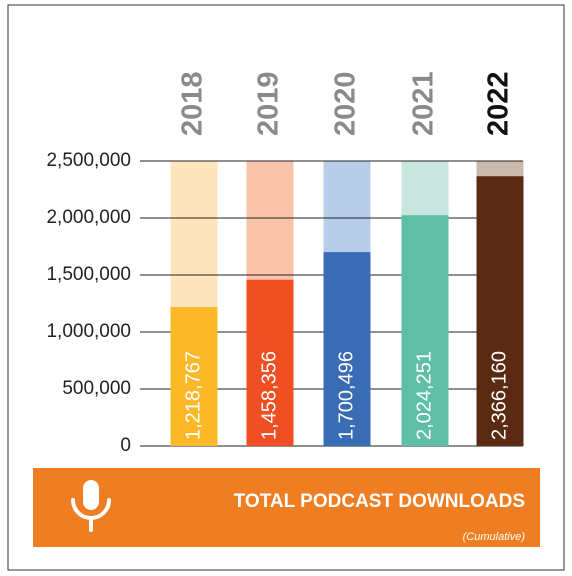 Image resolution: width=572 pixels, height=576 pixels. What do you see at coordinates (88, 331) in the screenshot?
I see `y-tick-label: 1,000,000` at bounding box center [88, 331].